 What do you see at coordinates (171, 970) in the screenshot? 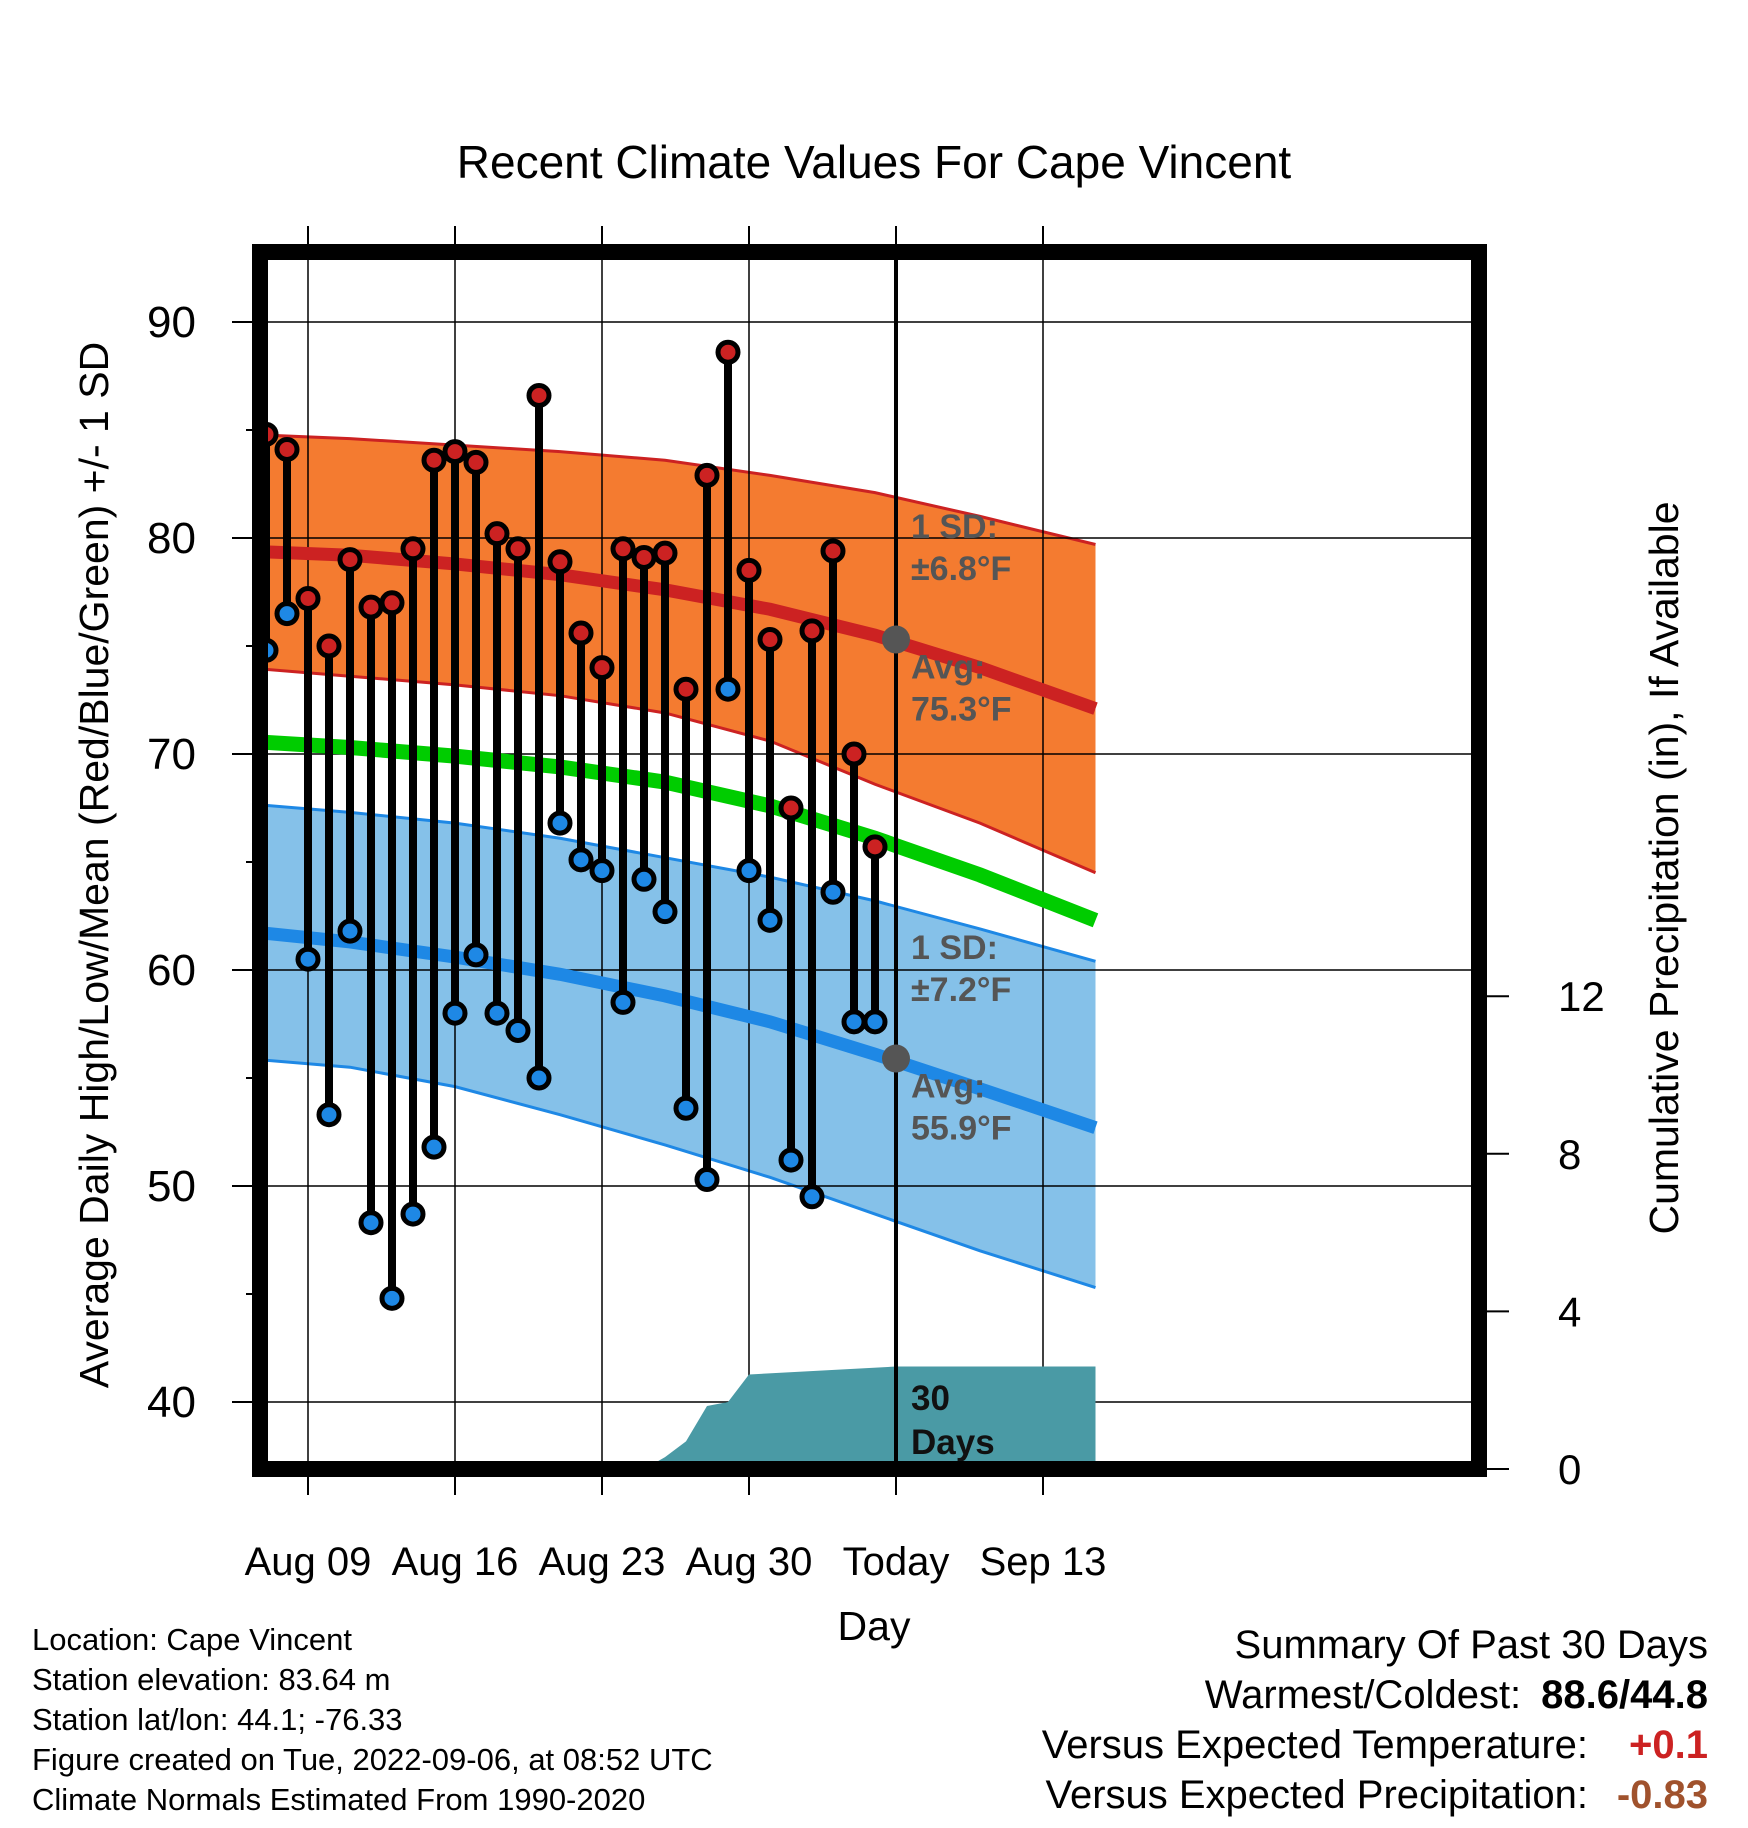
I see `y-left-tick-label: 60` at bounding box center [171, 970].